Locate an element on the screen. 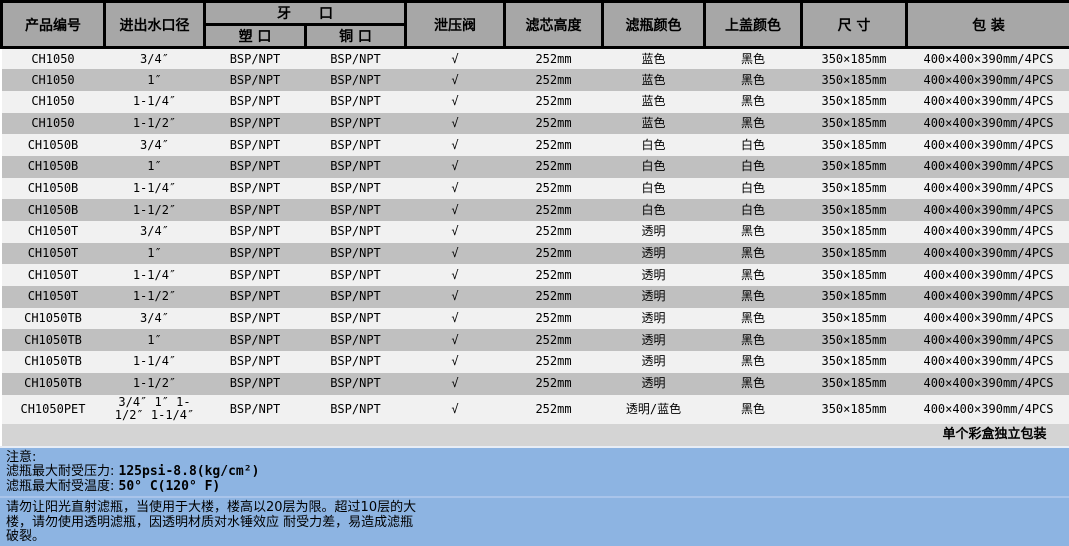 This screenshot has height=546, width=1069. note-temperature-label: 滤瓶最大耐受温度: is located at coordinates (62, 486).